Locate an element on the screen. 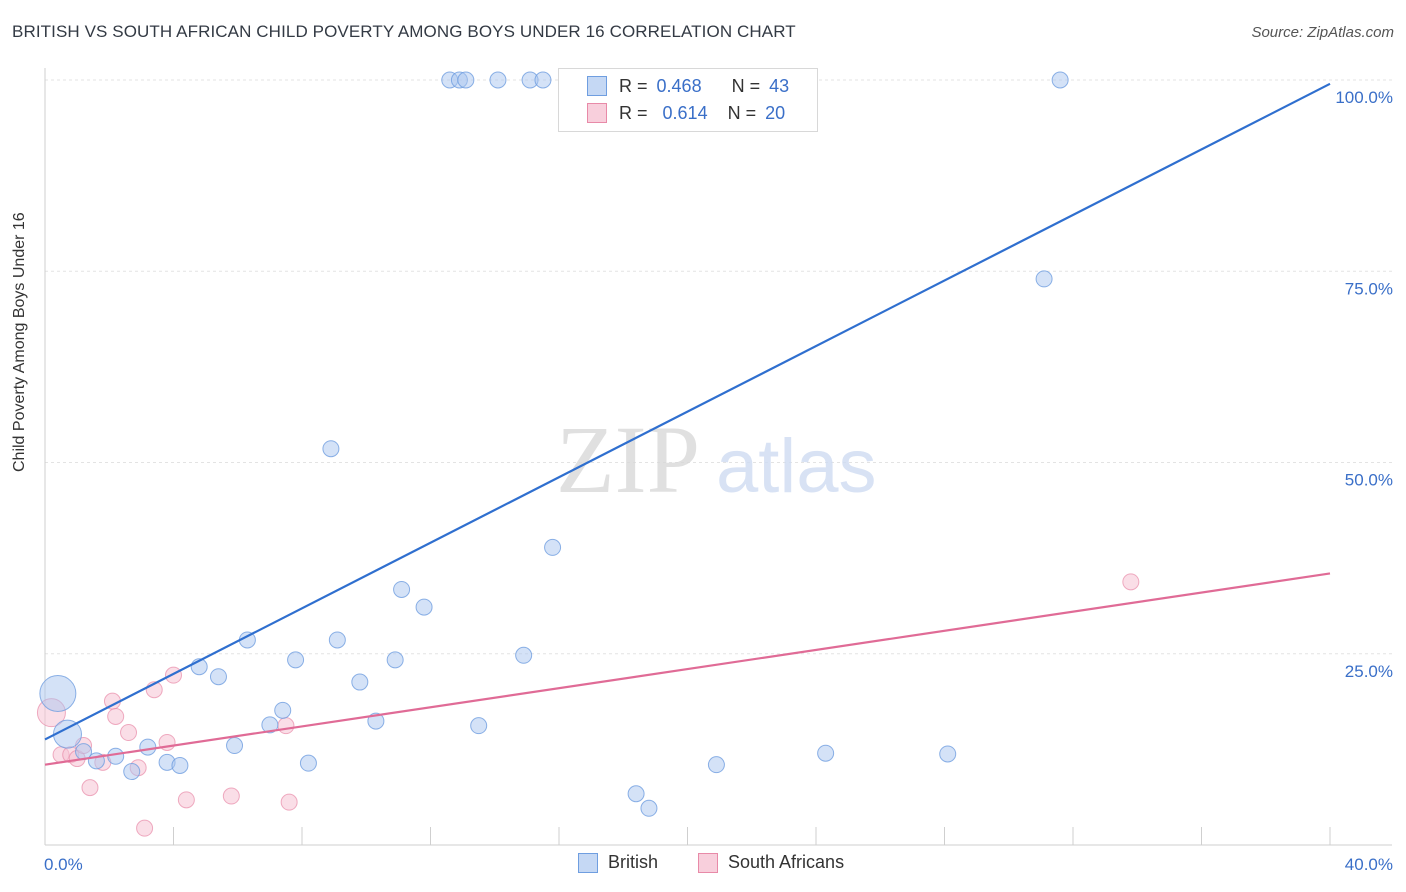 Image resolution: width=1406 pixels, height=892 pixels. x-tick-label-1: 40.0% is located at coordinates (1369, 864).